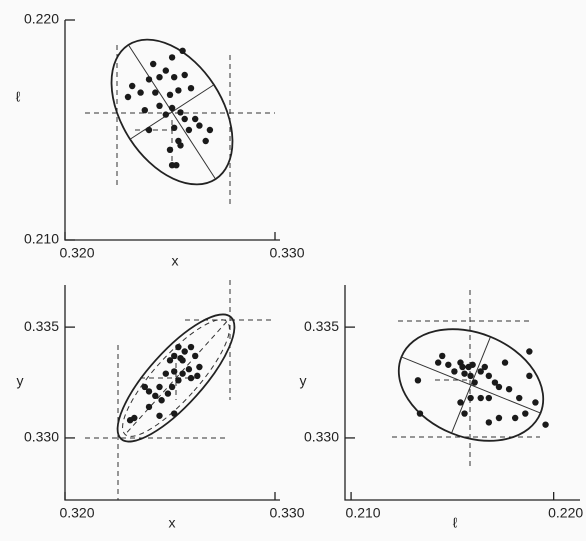 This screenshot has height=541, width=586. What do you see at coordinates (363, 513) in the screenshot?
I see `x-tick-label: 0.210` at bounding box center [363, 513].